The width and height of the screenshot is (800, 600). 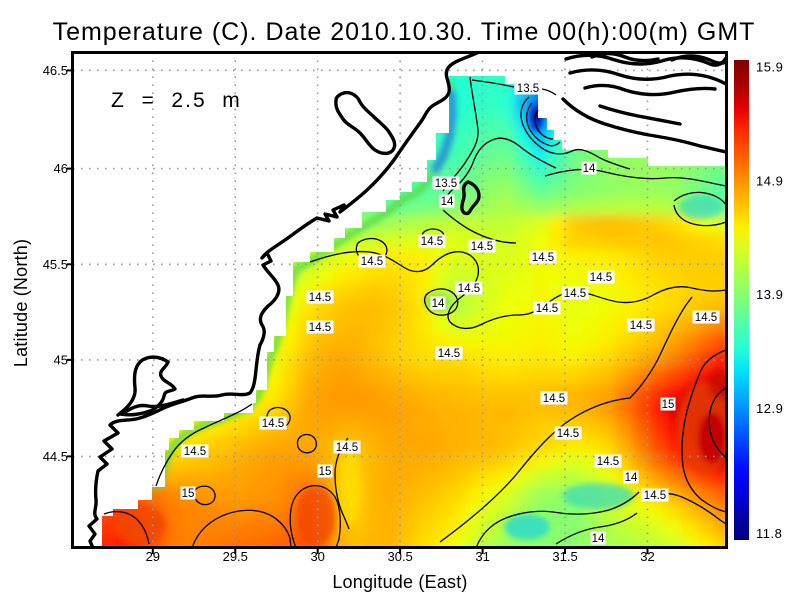 I want to click on svg-text: 30, so click(x=317, y=556).